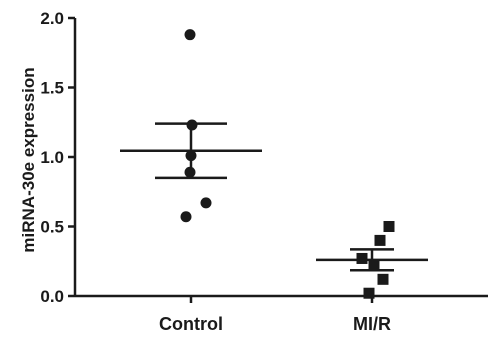 The height and width of the screenshot is (340, 501). Describe the element at coordinates (52, 18) in the screenshot. I see `y-tick-label: 2.0` at that location.